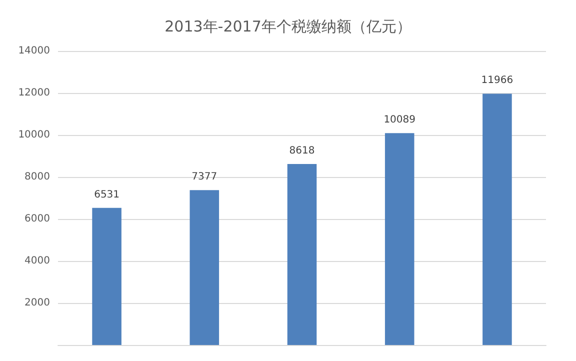 This screenshot has height=361, width=576. I want to click on y-tick-label: 10000, so click(34, 135).